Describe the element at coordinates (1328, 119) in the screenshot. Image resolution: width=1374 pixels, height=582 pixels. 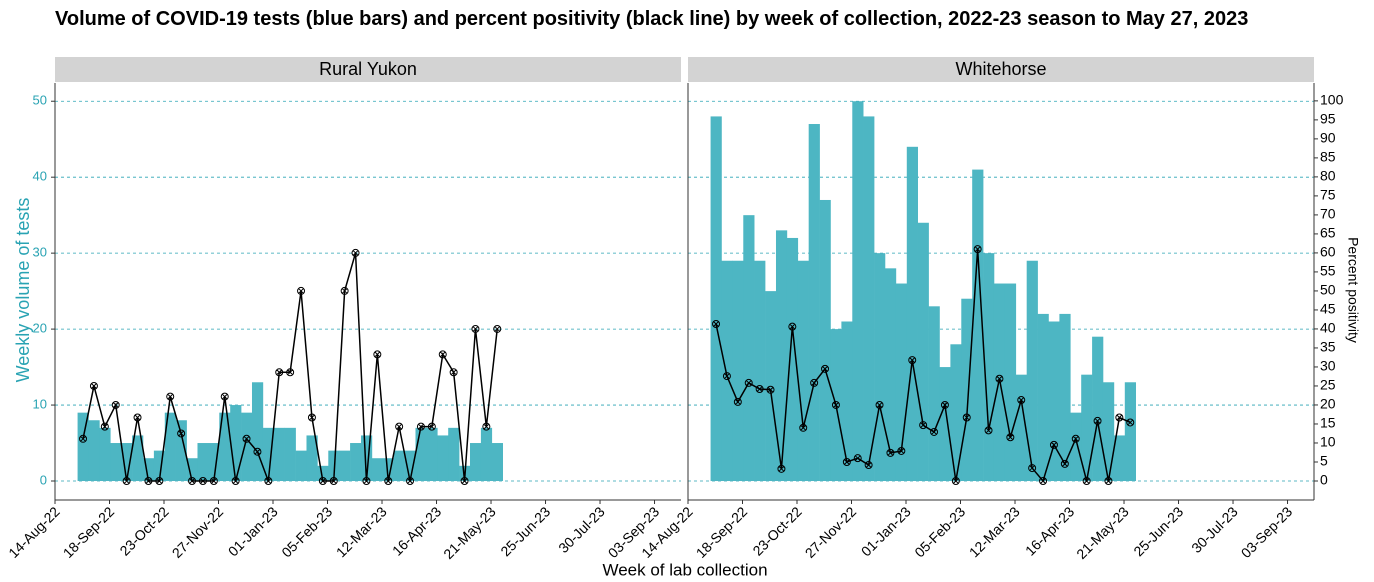
I see `y2-tick-label: 95` at that location.